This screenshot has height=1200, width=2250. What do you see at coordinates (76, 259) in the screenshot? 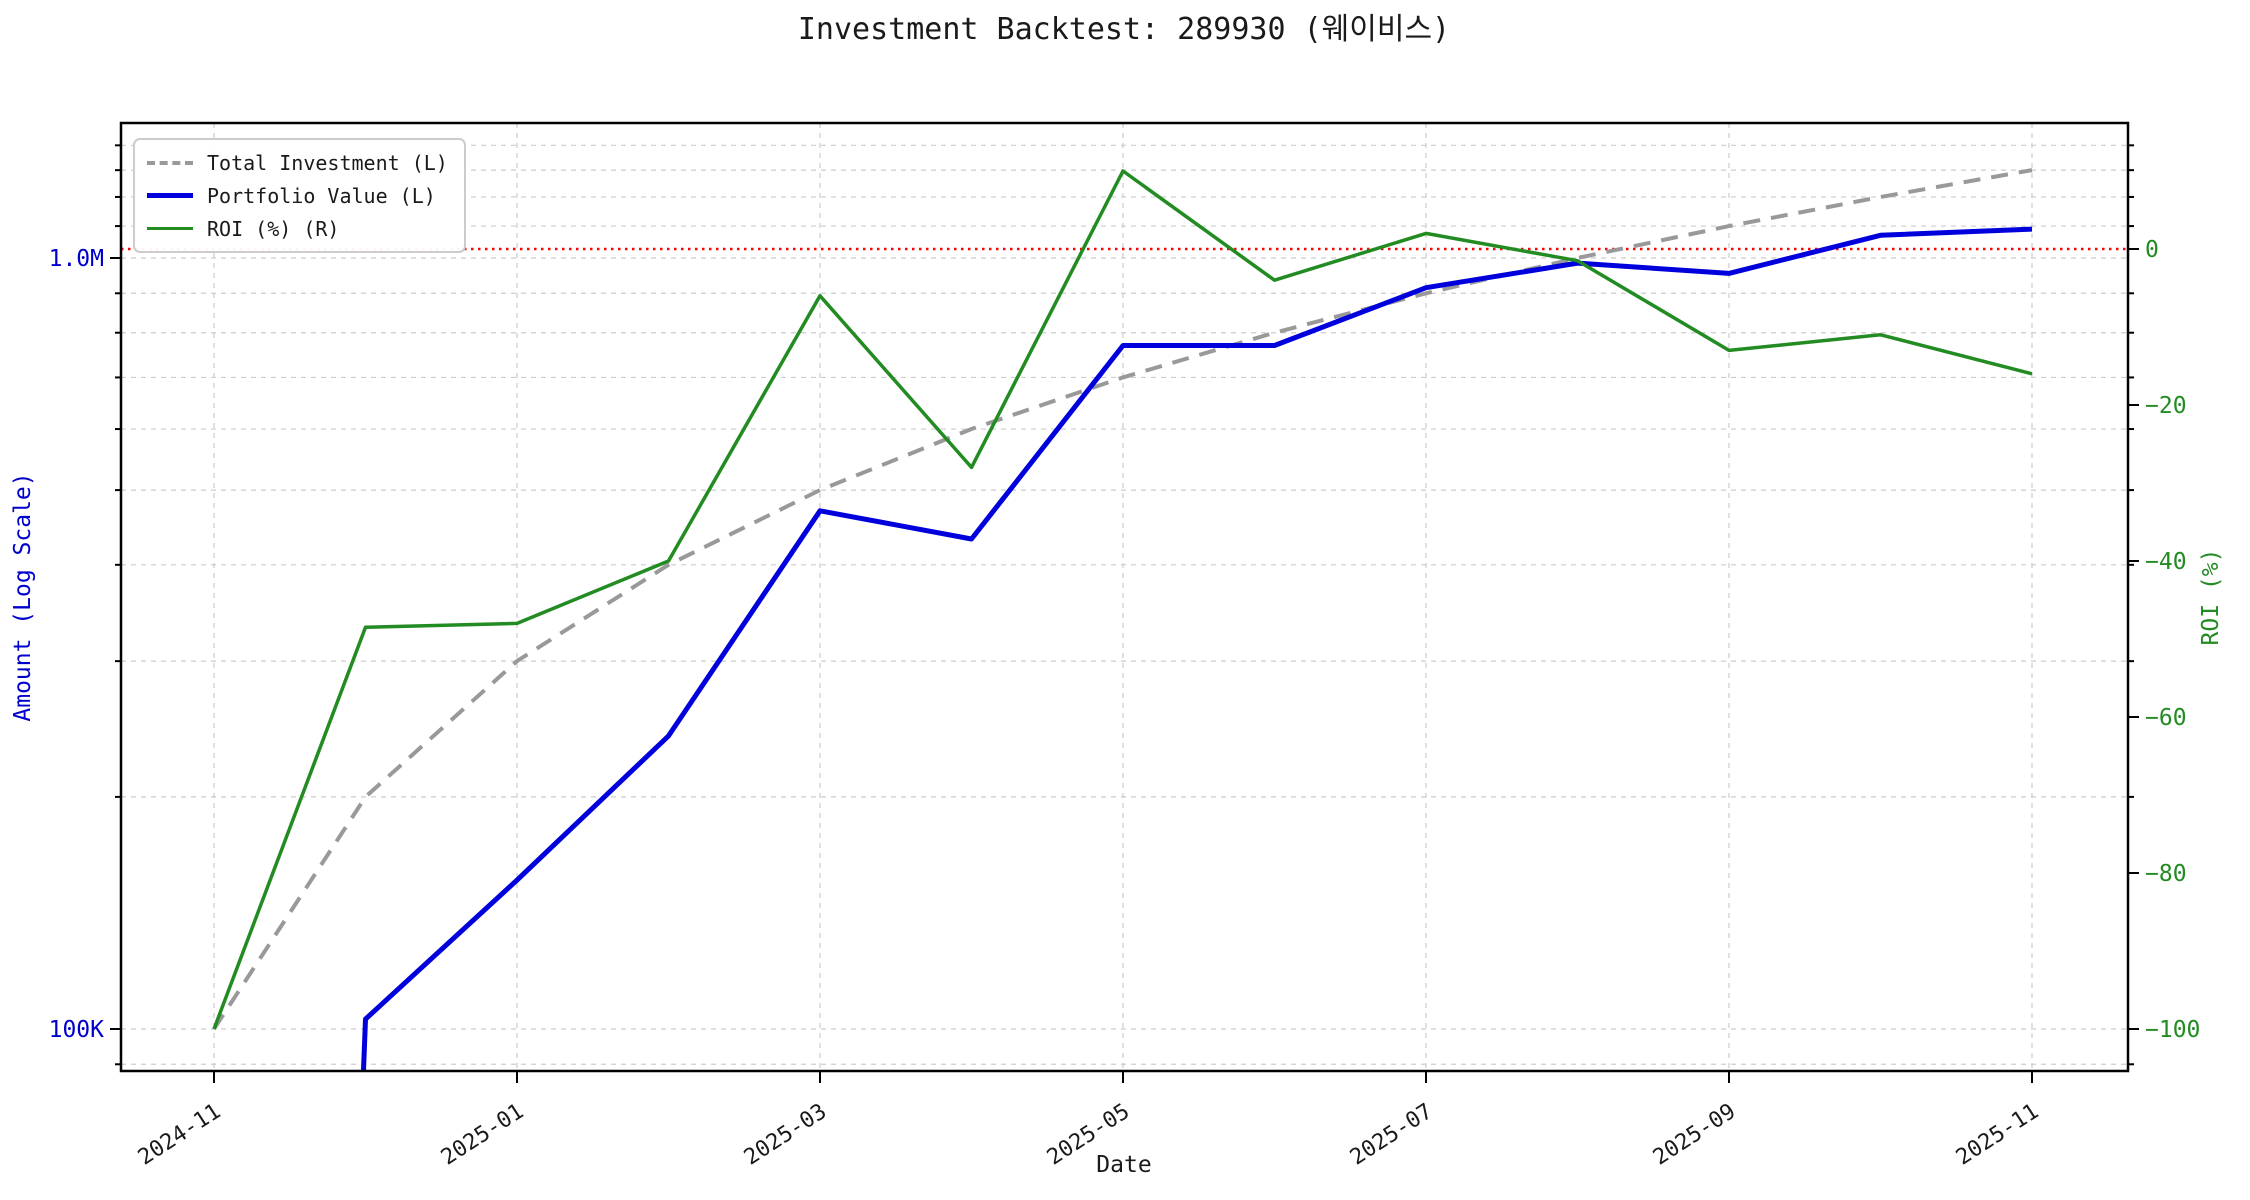
I see `svg-text: 1.0M` at bounding box center [76, 259].